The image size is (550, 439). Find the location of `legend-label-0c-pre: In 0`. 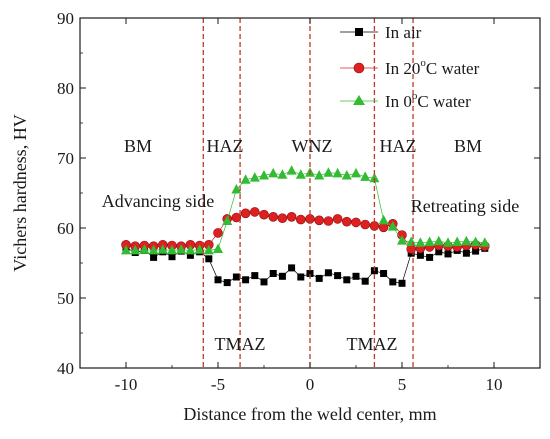

legend-label-0c-pre: In 0 is located at coordinates (398, 101).